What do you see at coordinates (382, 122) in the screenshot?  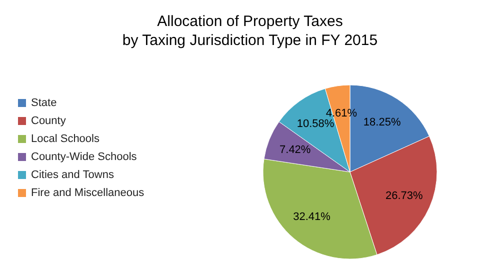 I see `data-label: 18.25%` at bounding box center [382, 122].